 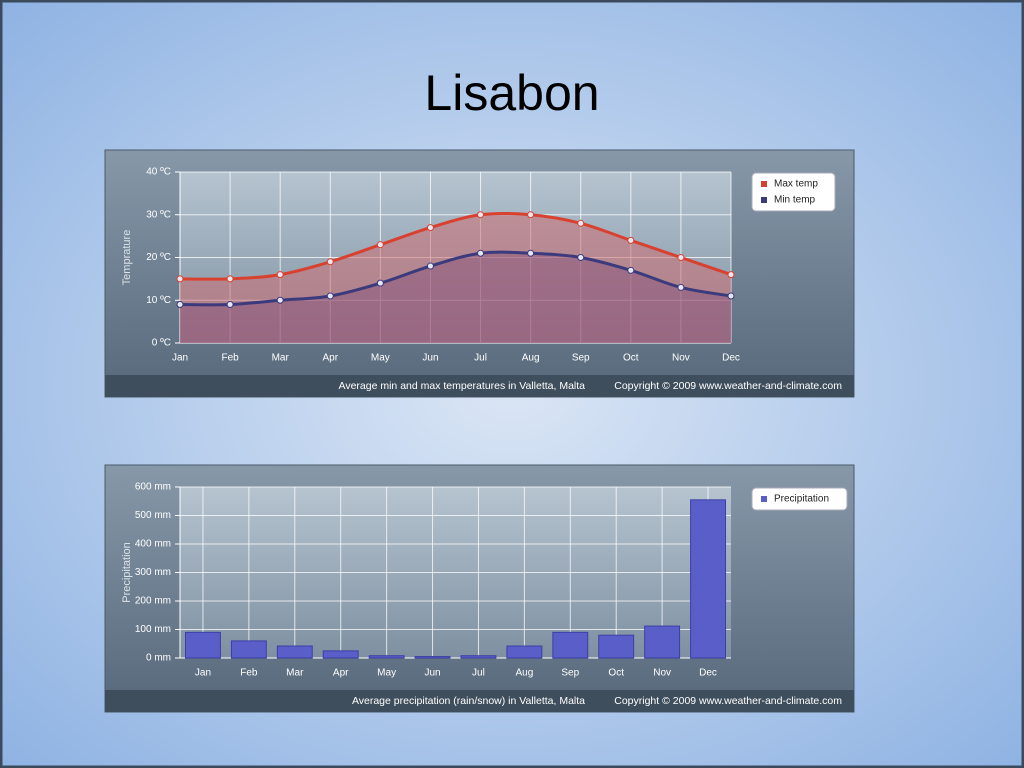 I want to click on y-tick-label: 100 mm, so click(x=153, y=629).